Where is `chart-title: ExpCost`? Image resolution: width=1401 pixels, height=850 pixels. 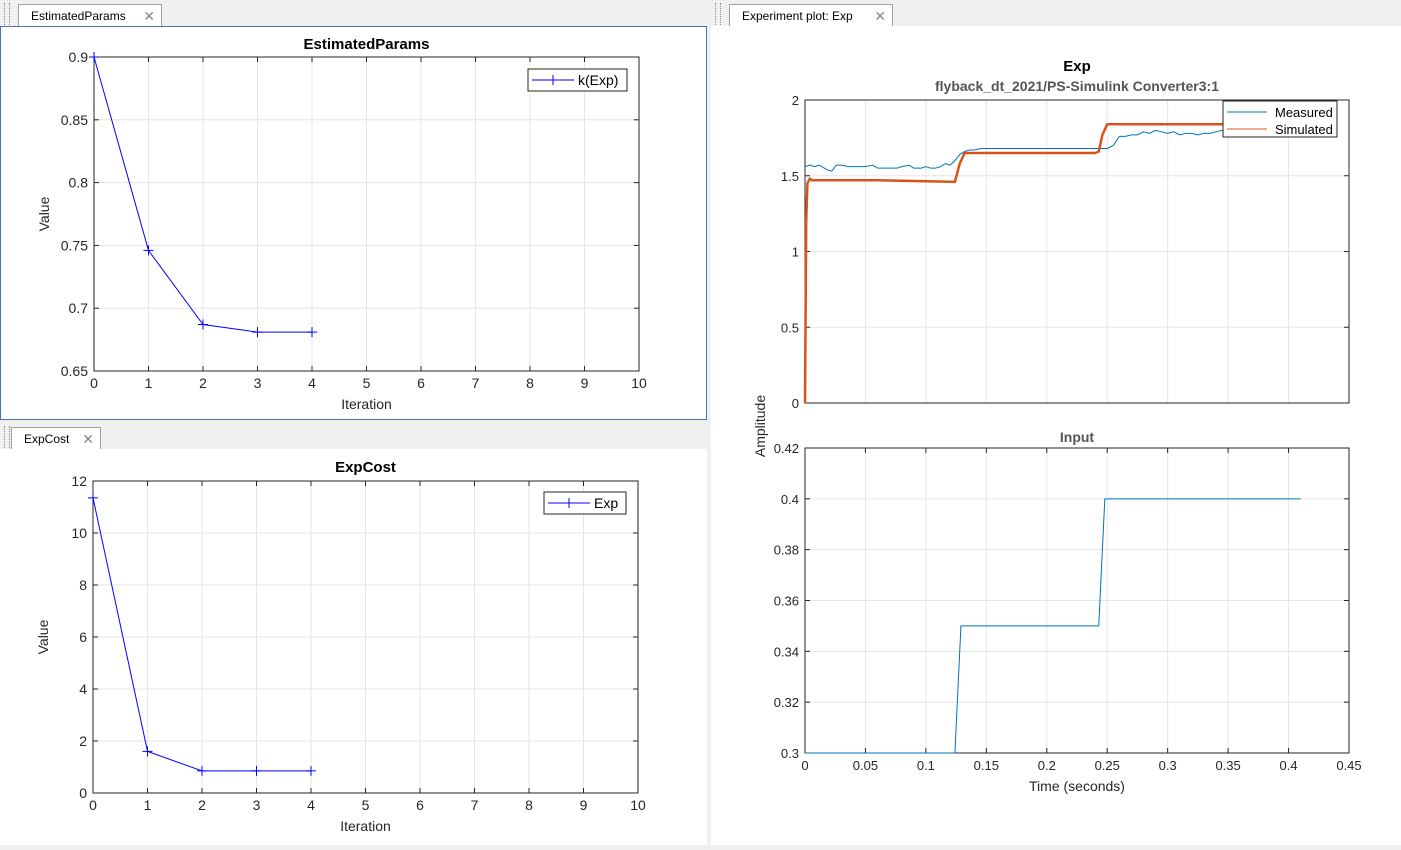 chart-title: ExpCost is located at coordinates (365, 467).